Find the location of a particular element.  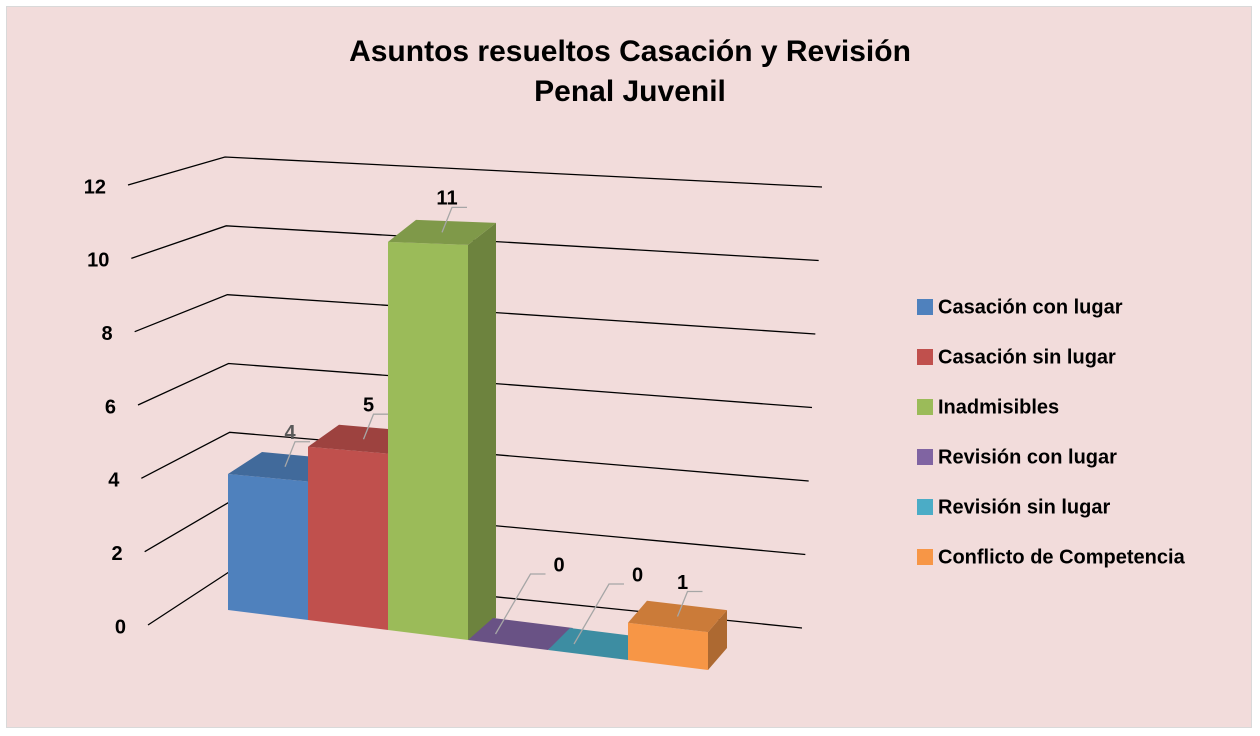

y-tick-label: 0 is located at coordinates (120, 627).